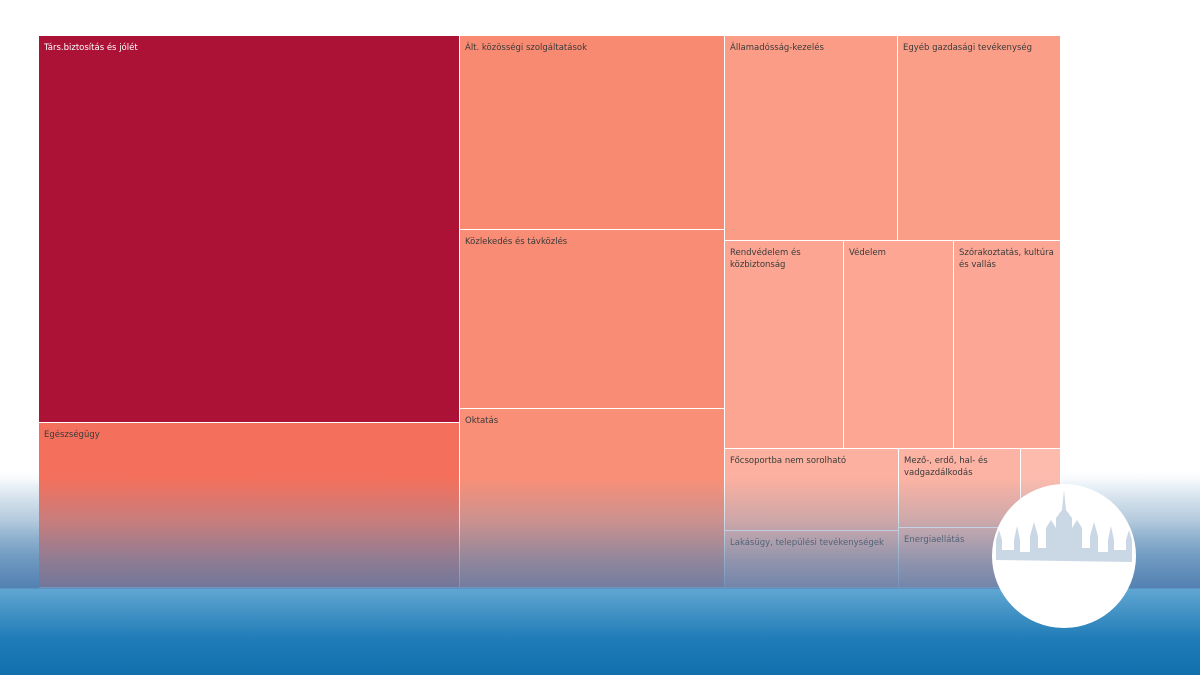 The height and width of the screenshot is (675, 1200). Describe the element at coordinates (592, 498) in the screenshot. I see `treemap-tile: Oktatás` at that location.